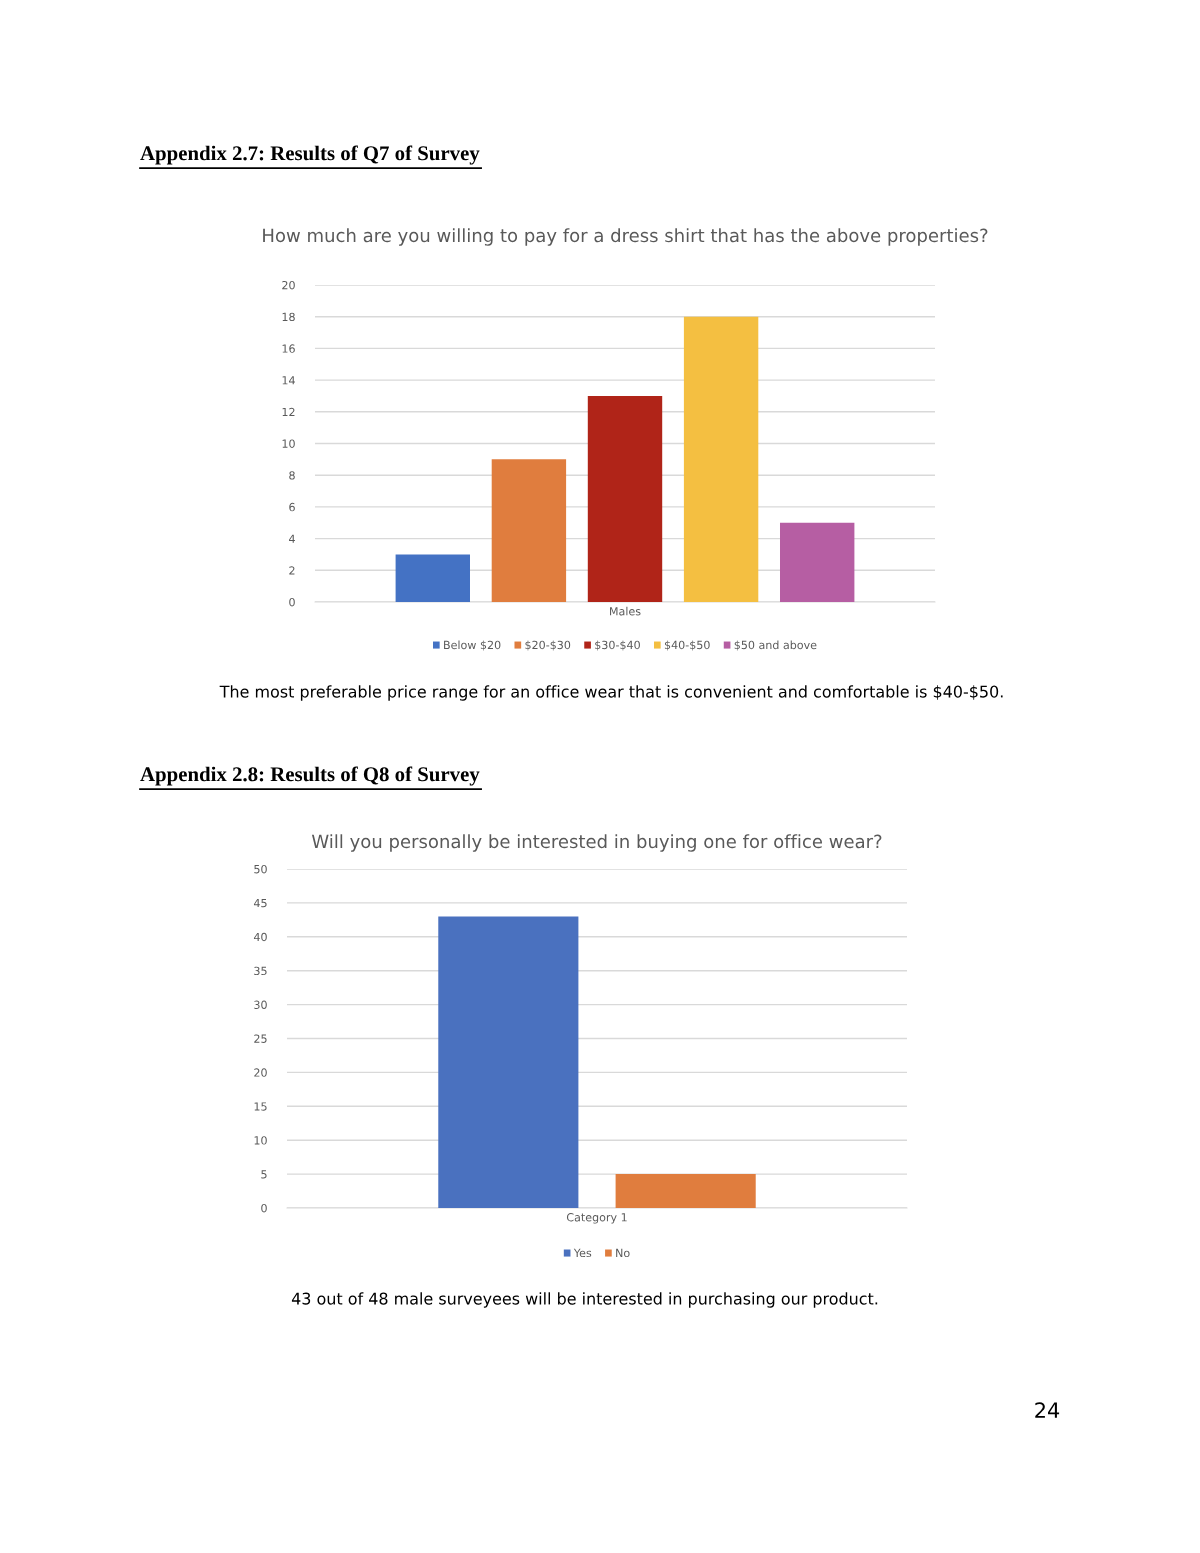 The image size is (1200, 1553). Describe the element at coordinates (288, 348) in the screenshot. I see `y-tick-label: 16` at that location.